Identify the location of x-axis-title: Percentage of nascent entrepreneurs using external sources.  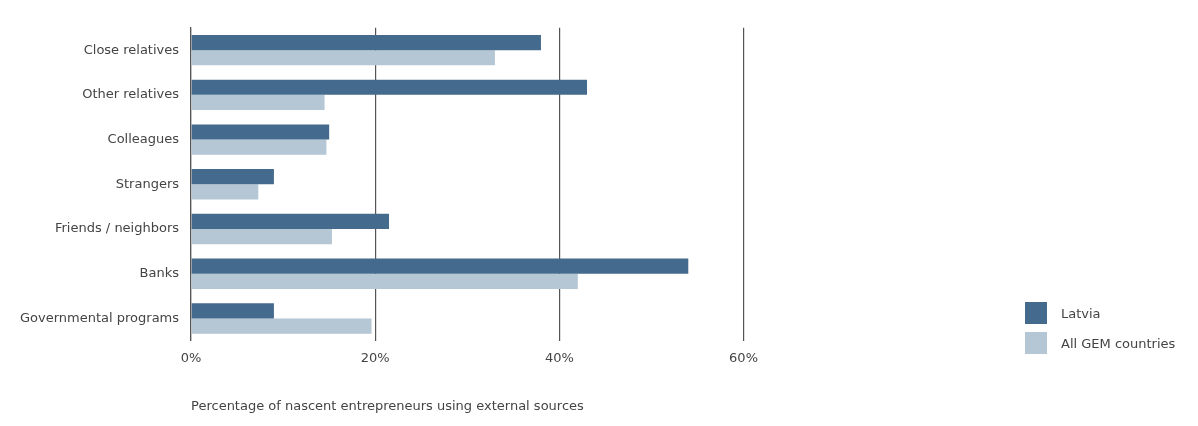
(388, 405).